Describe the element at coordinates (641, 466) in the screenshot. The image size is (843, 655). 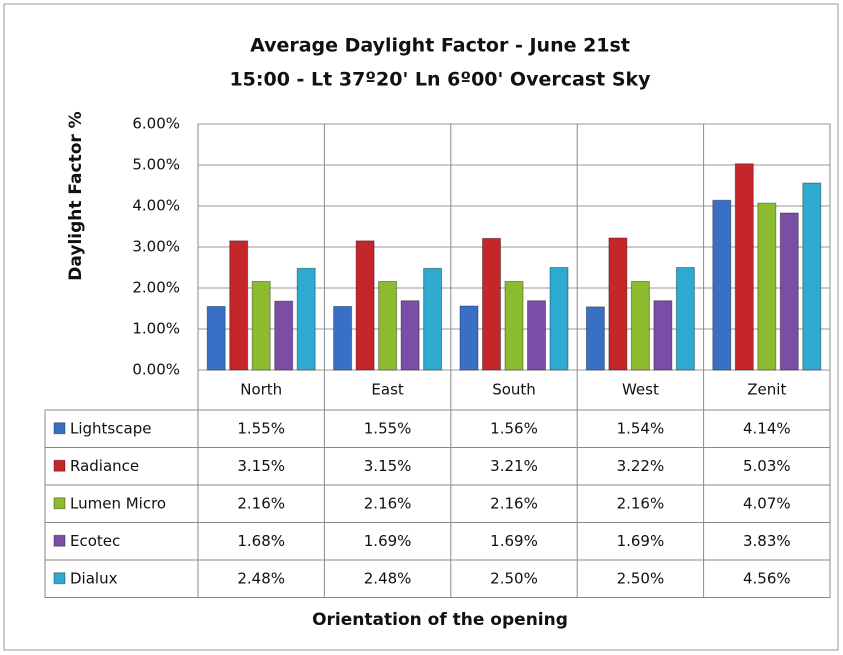
I see `table-value: 3.22%` at that location.